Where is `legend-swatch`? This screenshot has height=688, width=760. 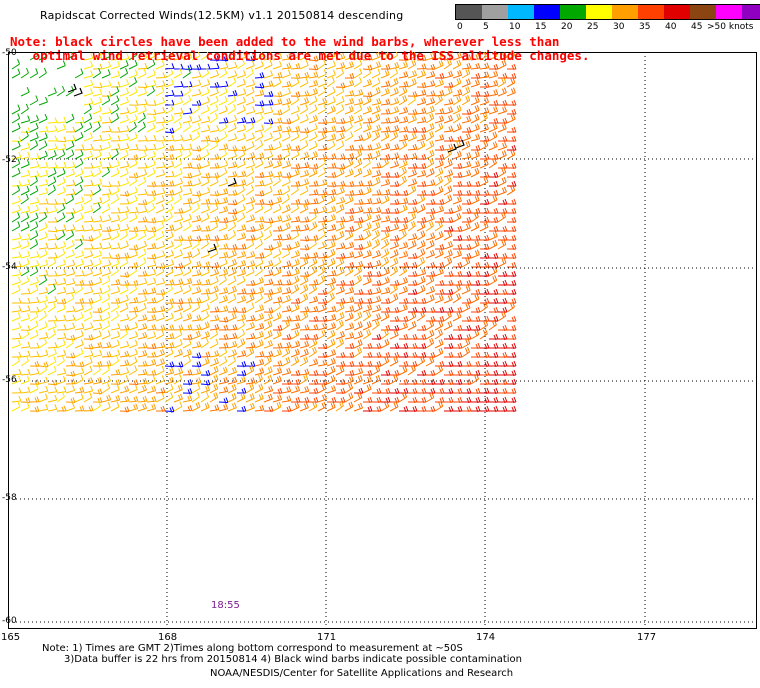 legend-swatch is located at coordinates (677, 12).